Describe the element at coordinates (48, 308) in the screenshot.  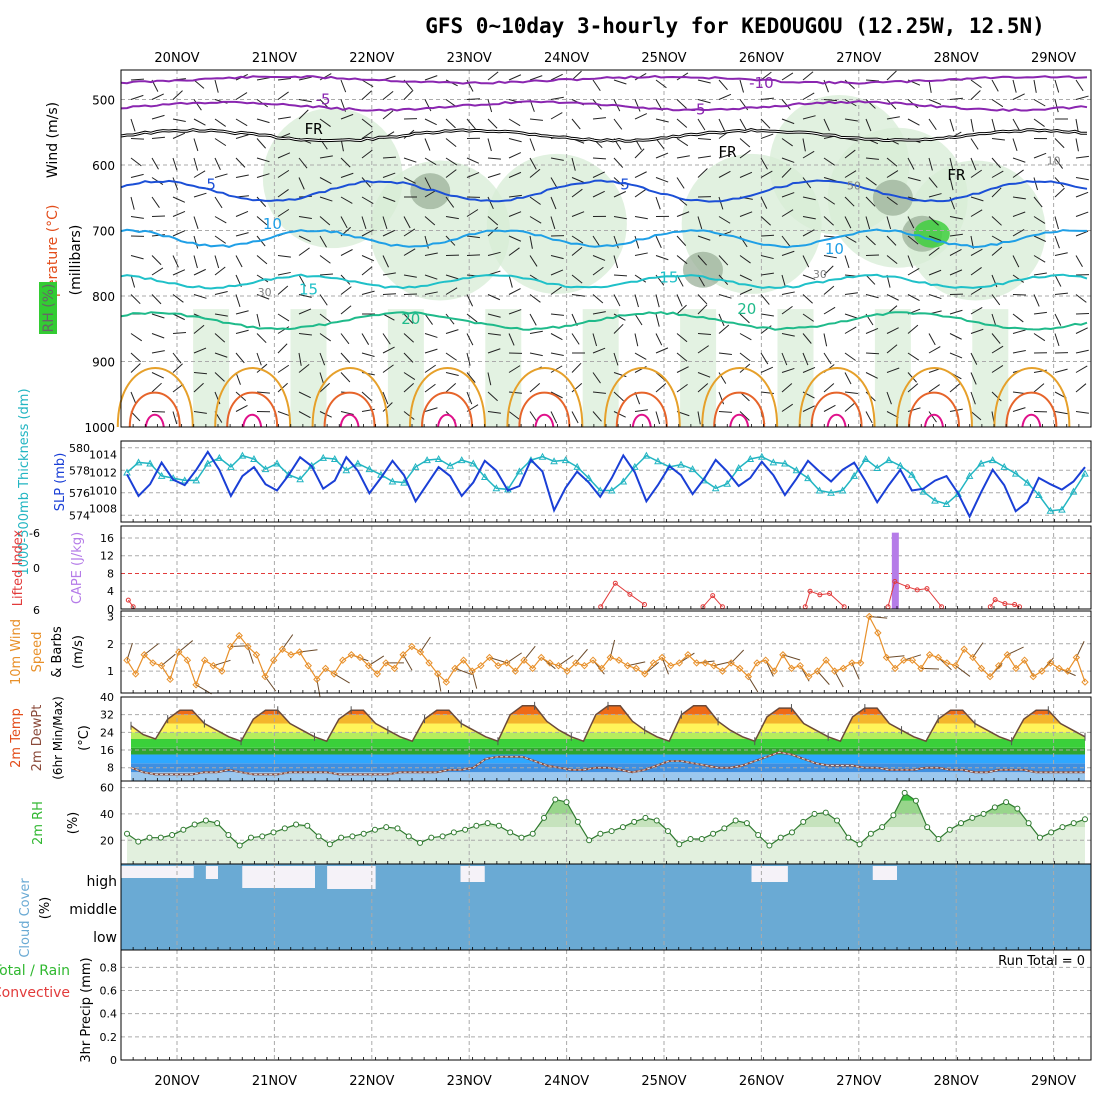
I see `rh-legend-swatch` at that location.